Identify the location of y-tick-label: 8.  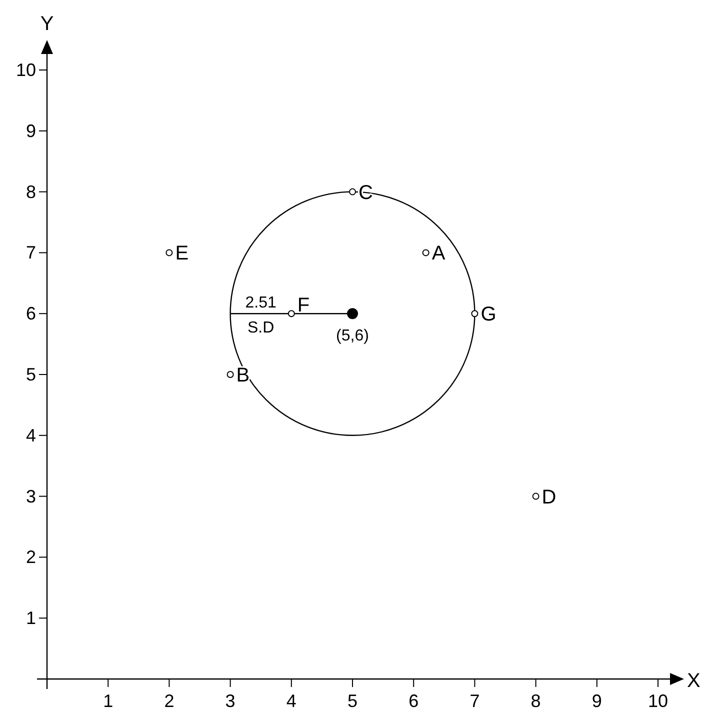
(31, 192).